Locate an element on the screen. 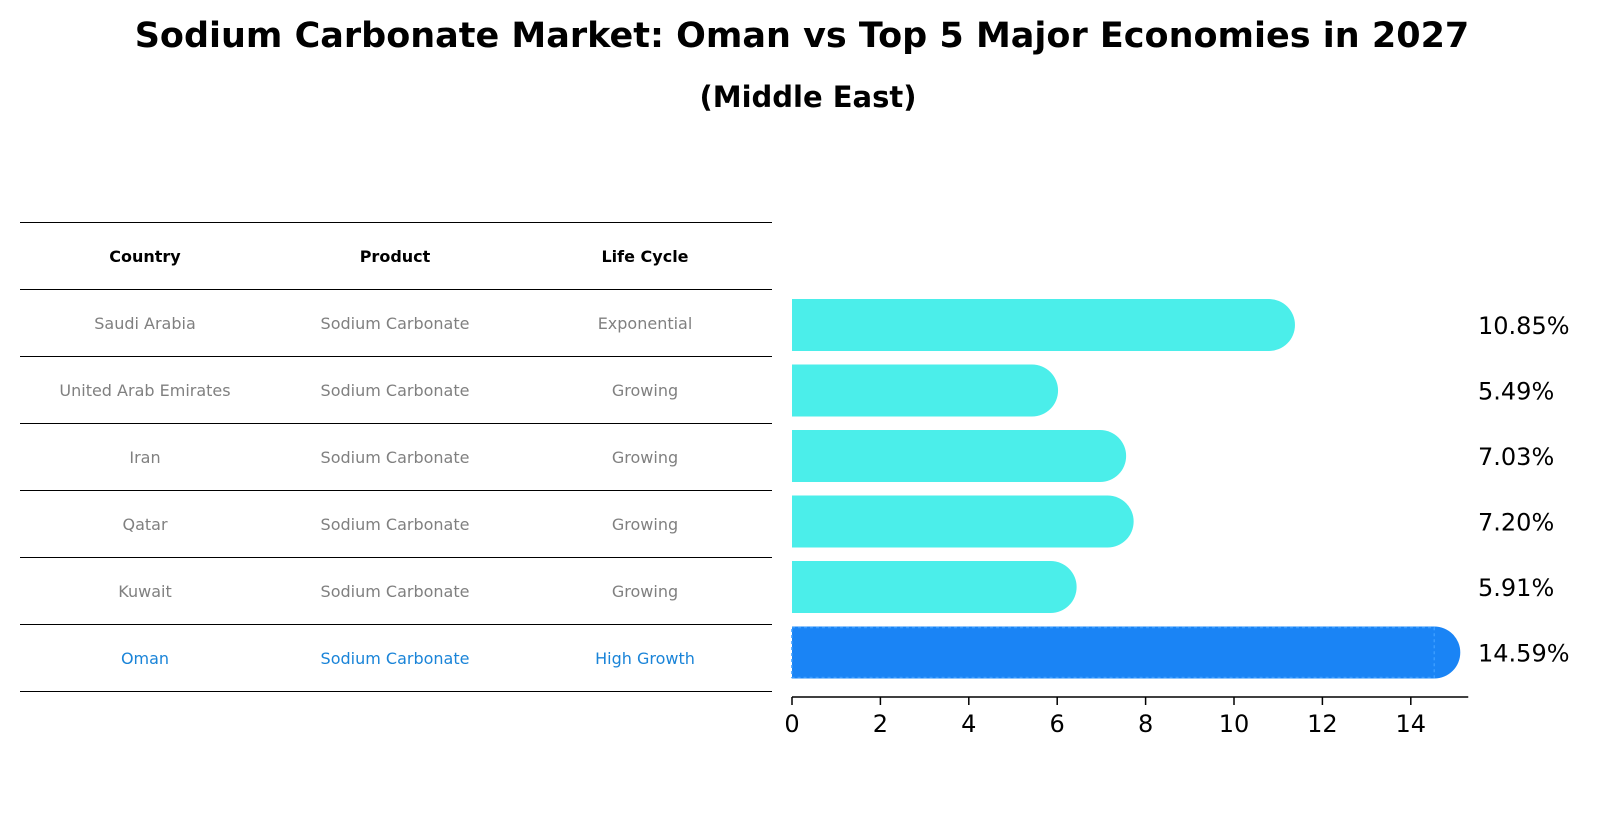 This screenshot has height=823, width=1604. cell-life-cycle: Exponential is located at coordinates (645, 323).